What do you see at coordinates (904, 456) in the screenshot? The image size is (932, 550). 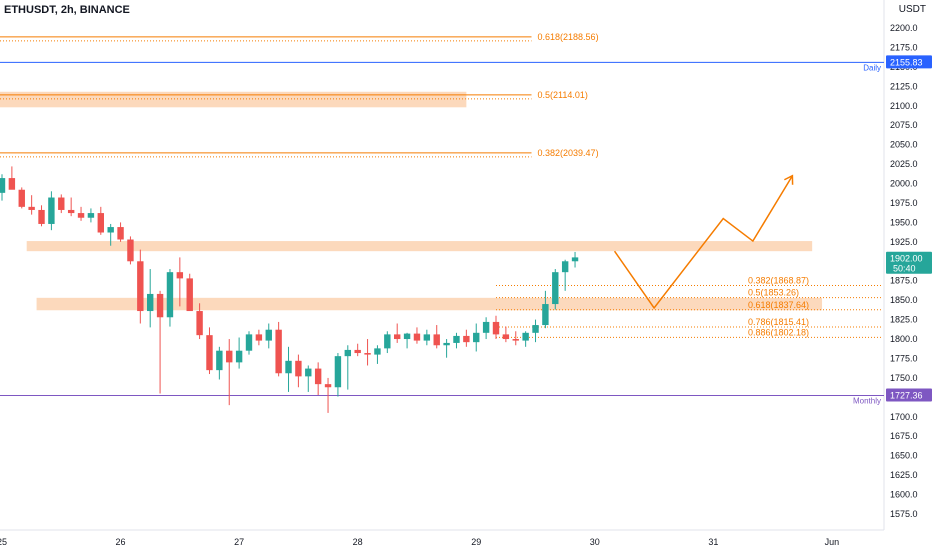 I see `y-tick-label: 1650.0` at bounding box center [904, 456].